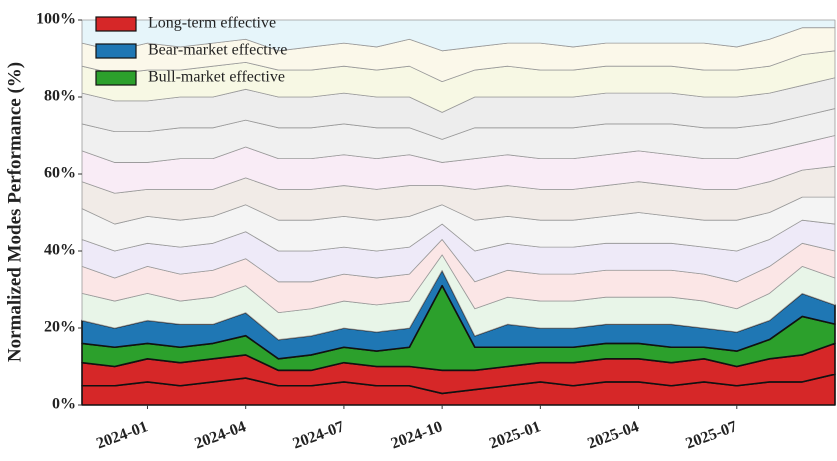  Describe the element at coordinates (56, 19) in the screenshot. I see `y-tick-label: 100%` at that location.